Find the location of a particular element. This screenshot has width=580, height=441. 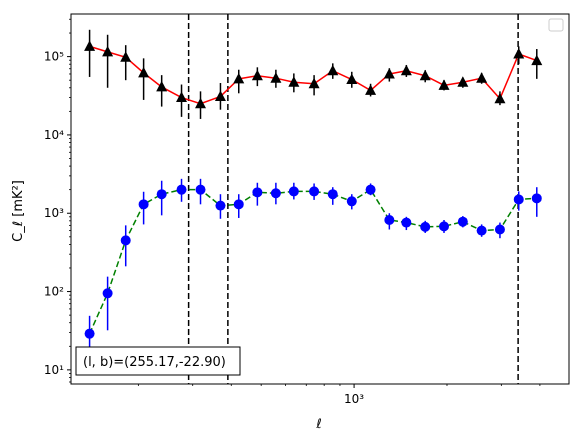

annotation-text: (l, b)=(255.17,-22.90) is located at coordinates (154, 362).